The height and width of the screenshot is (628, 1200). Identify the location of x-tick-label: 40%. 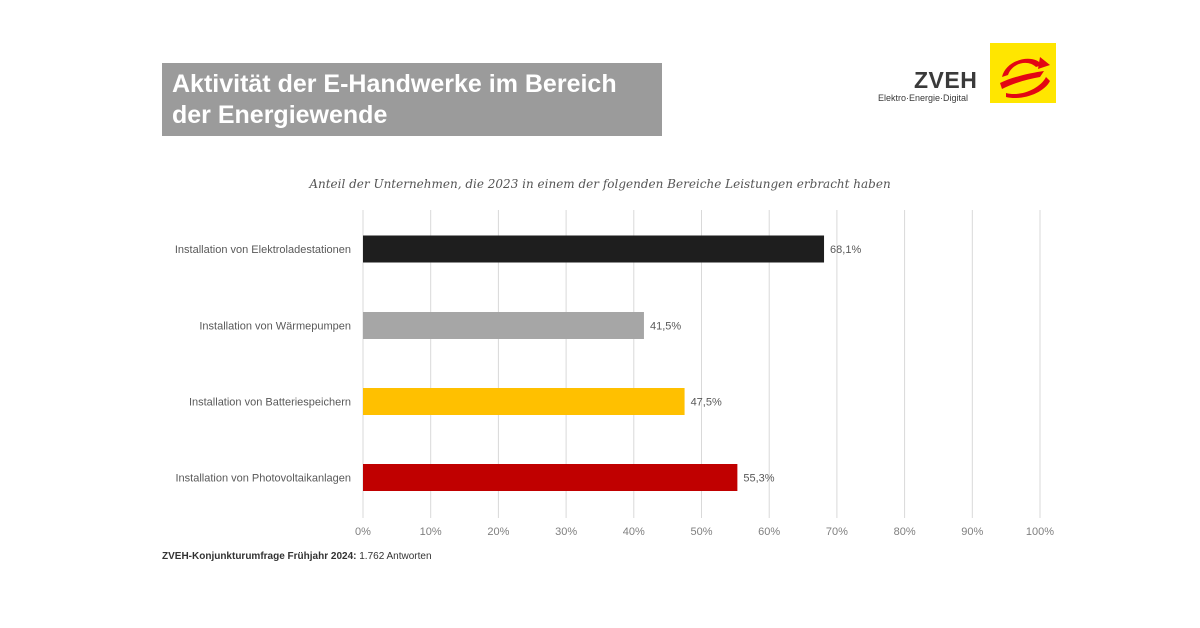
(634, 532).